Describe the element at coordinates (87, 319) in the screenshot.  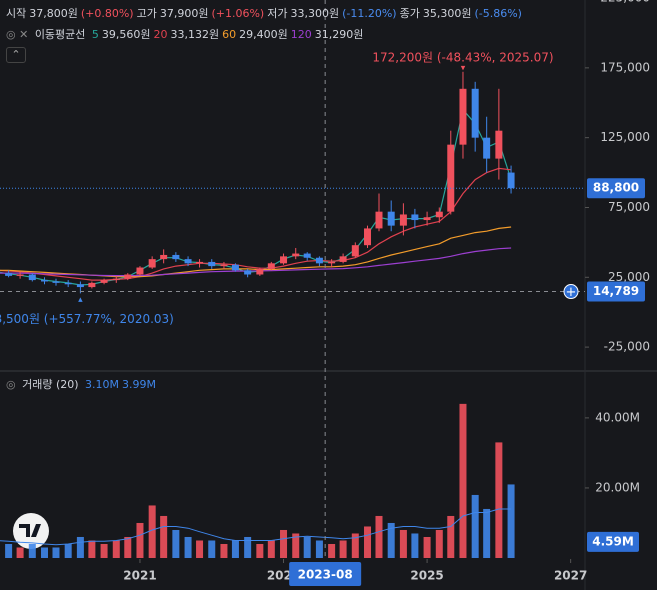
I see `low-annotation: 13,500원 (+557.77%, 2020.03)` at that location.